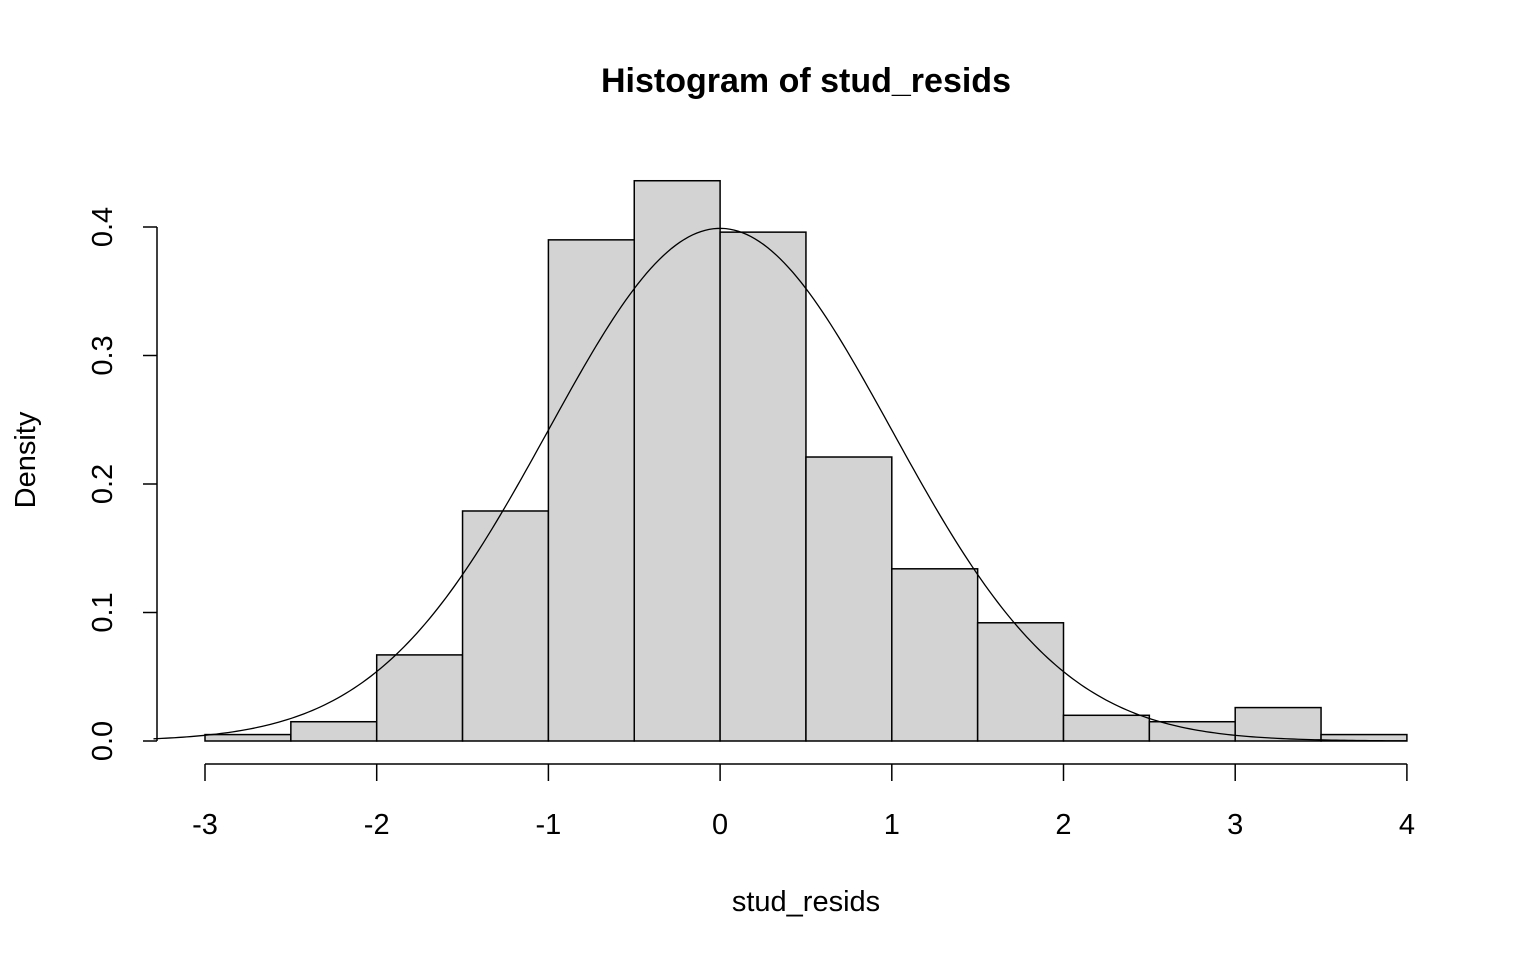  Describe the element at coordinates (122, 484) in the screenshot. I see `y-axis: 0.0 0.1 0.2 0.3 0.4` at that location.